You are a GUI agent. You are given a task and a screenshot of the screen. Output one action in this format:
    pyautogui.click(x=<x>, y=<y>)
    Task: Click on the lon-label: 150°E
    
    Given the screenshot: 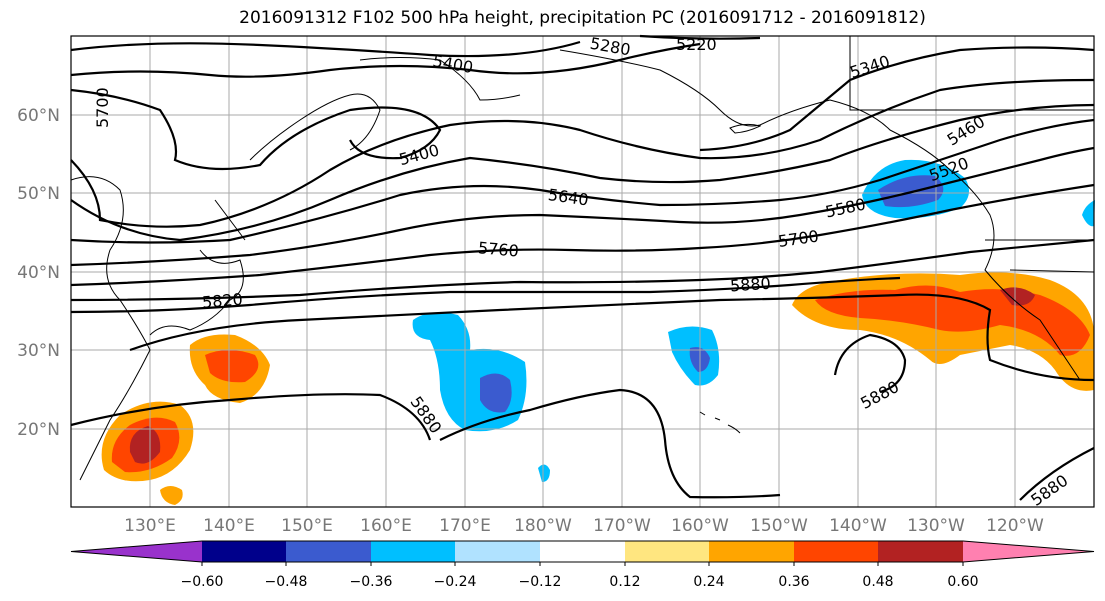 What is the action you would take?
    pyautogui.click(x=307, y=526)
    